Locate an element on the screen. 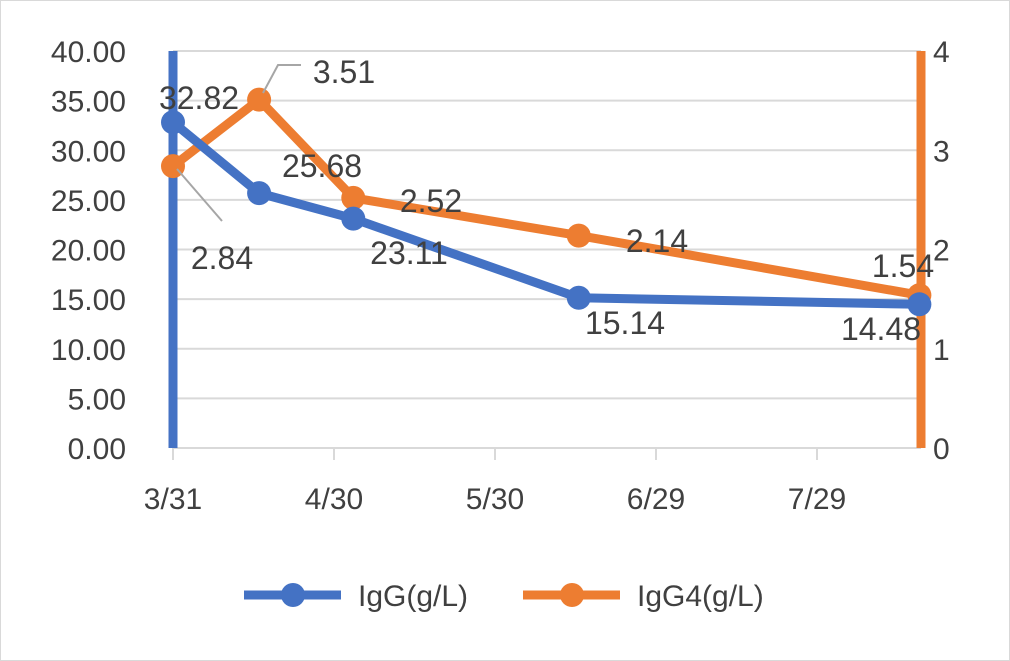 The height and width of the screenshot is (661, 1010). data-label: 14.48 is located at coordinates (881, 329).